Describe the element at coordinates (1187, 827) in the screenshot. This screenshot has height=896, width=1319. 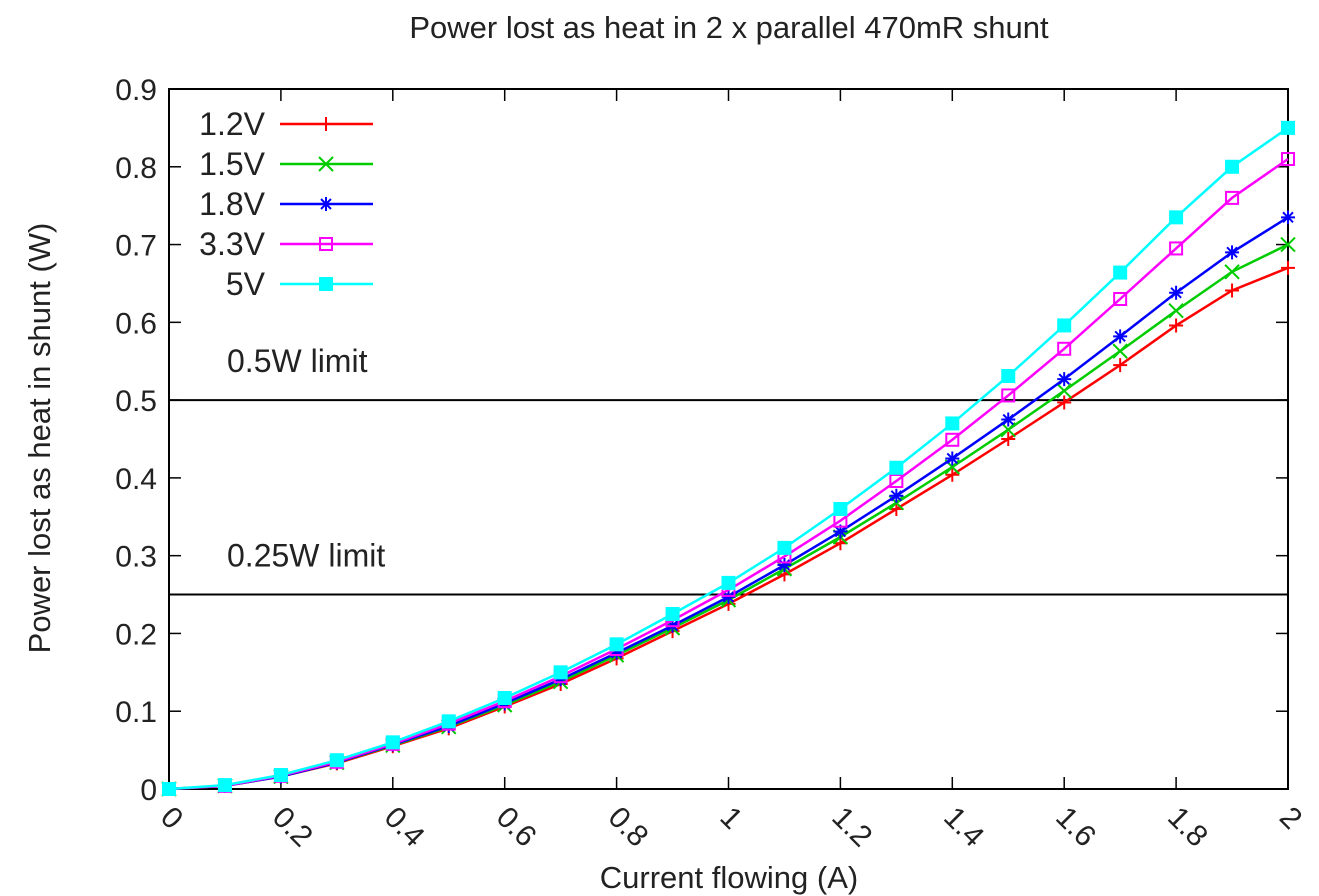
I see `x-tick-label-9: 1.8` at that location.